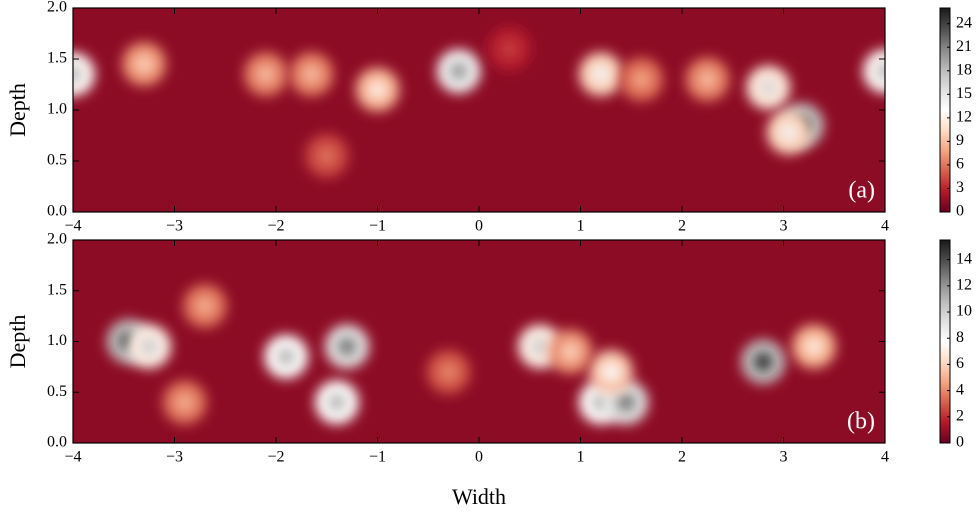 This screenshot has height=516, width=980. I want to click on colorbar-tick-label: 24, so click(964, 22).